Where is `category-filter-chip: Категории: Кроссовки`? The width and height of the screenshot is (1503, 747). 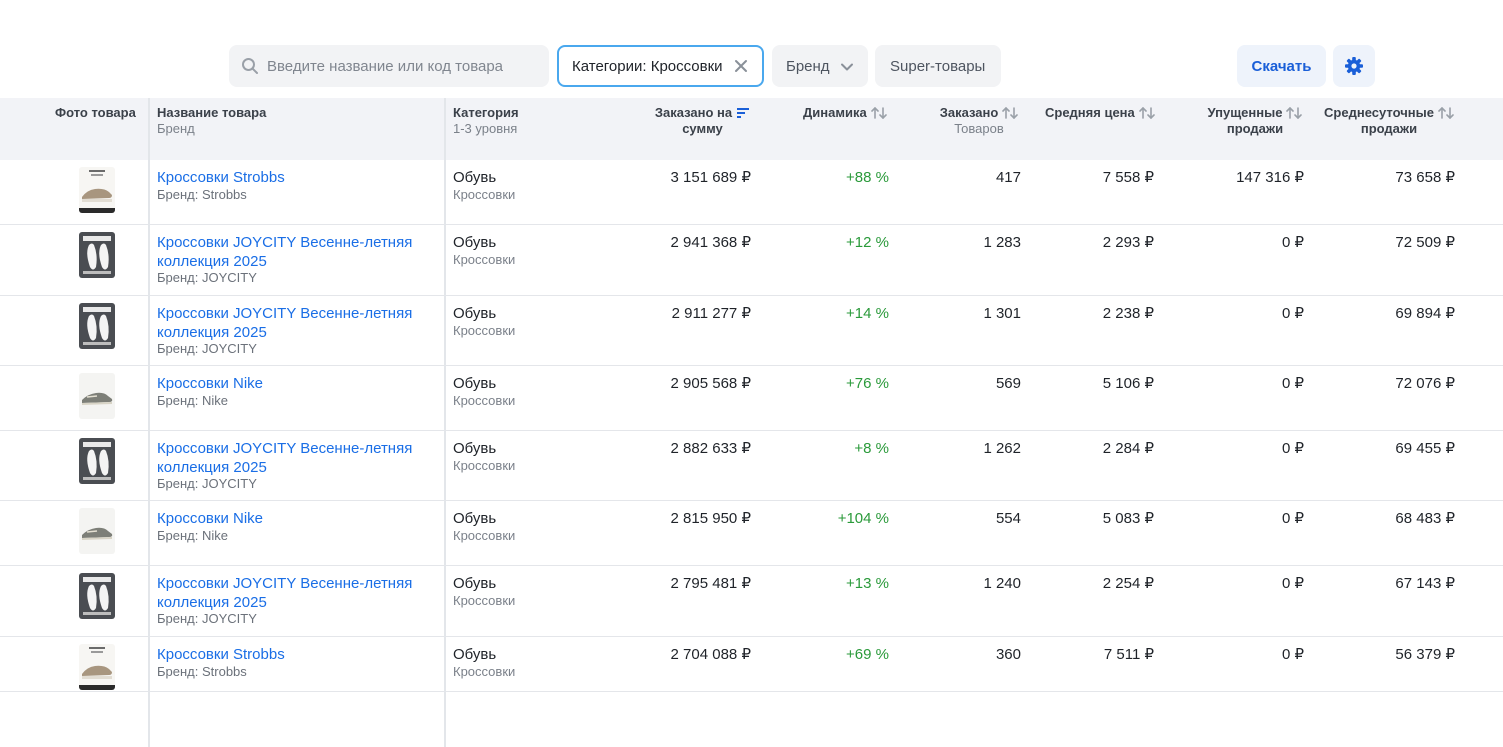
category-filter-chip: Категории: Кроссовки is located at coordinates (660, 66).